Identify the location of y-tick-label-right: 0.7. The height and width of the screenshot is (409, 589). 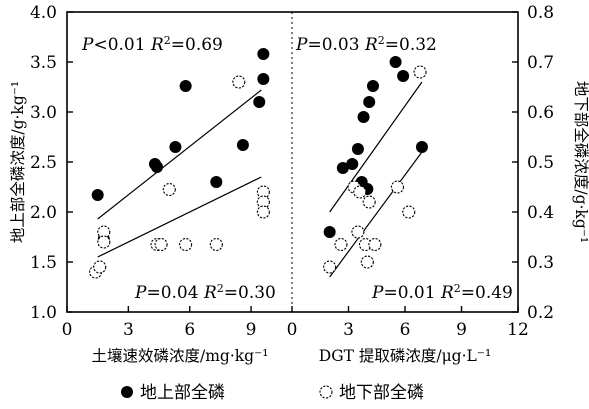
(540, 63).